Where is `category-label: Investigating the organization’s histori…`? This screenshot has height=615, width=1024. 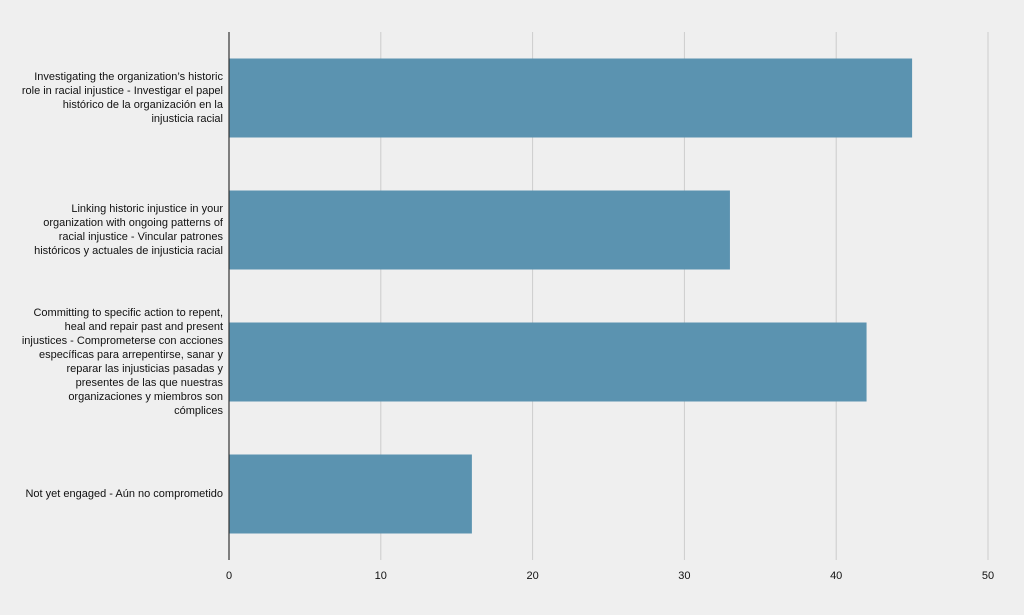
category-label: Investigating the organization’s histori… is located at coordinates (122, 98).